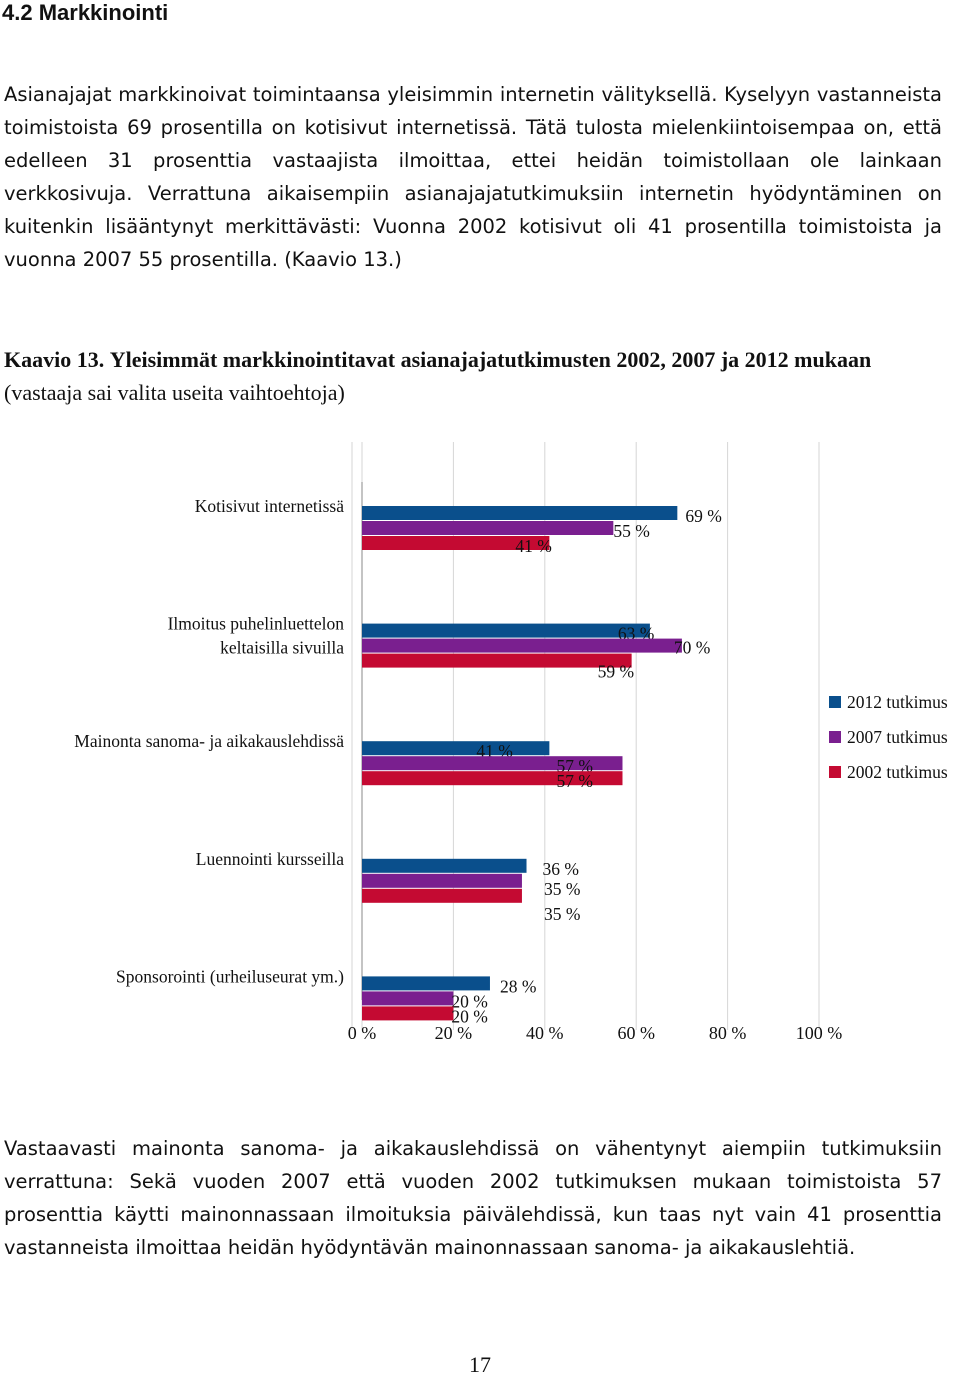 The width and height of the screenshot is (960, 1378). What do you see at coordinates (480, 1364) in the screenshot?
I see `page-number: 17` at bounding box center [480, 1364].